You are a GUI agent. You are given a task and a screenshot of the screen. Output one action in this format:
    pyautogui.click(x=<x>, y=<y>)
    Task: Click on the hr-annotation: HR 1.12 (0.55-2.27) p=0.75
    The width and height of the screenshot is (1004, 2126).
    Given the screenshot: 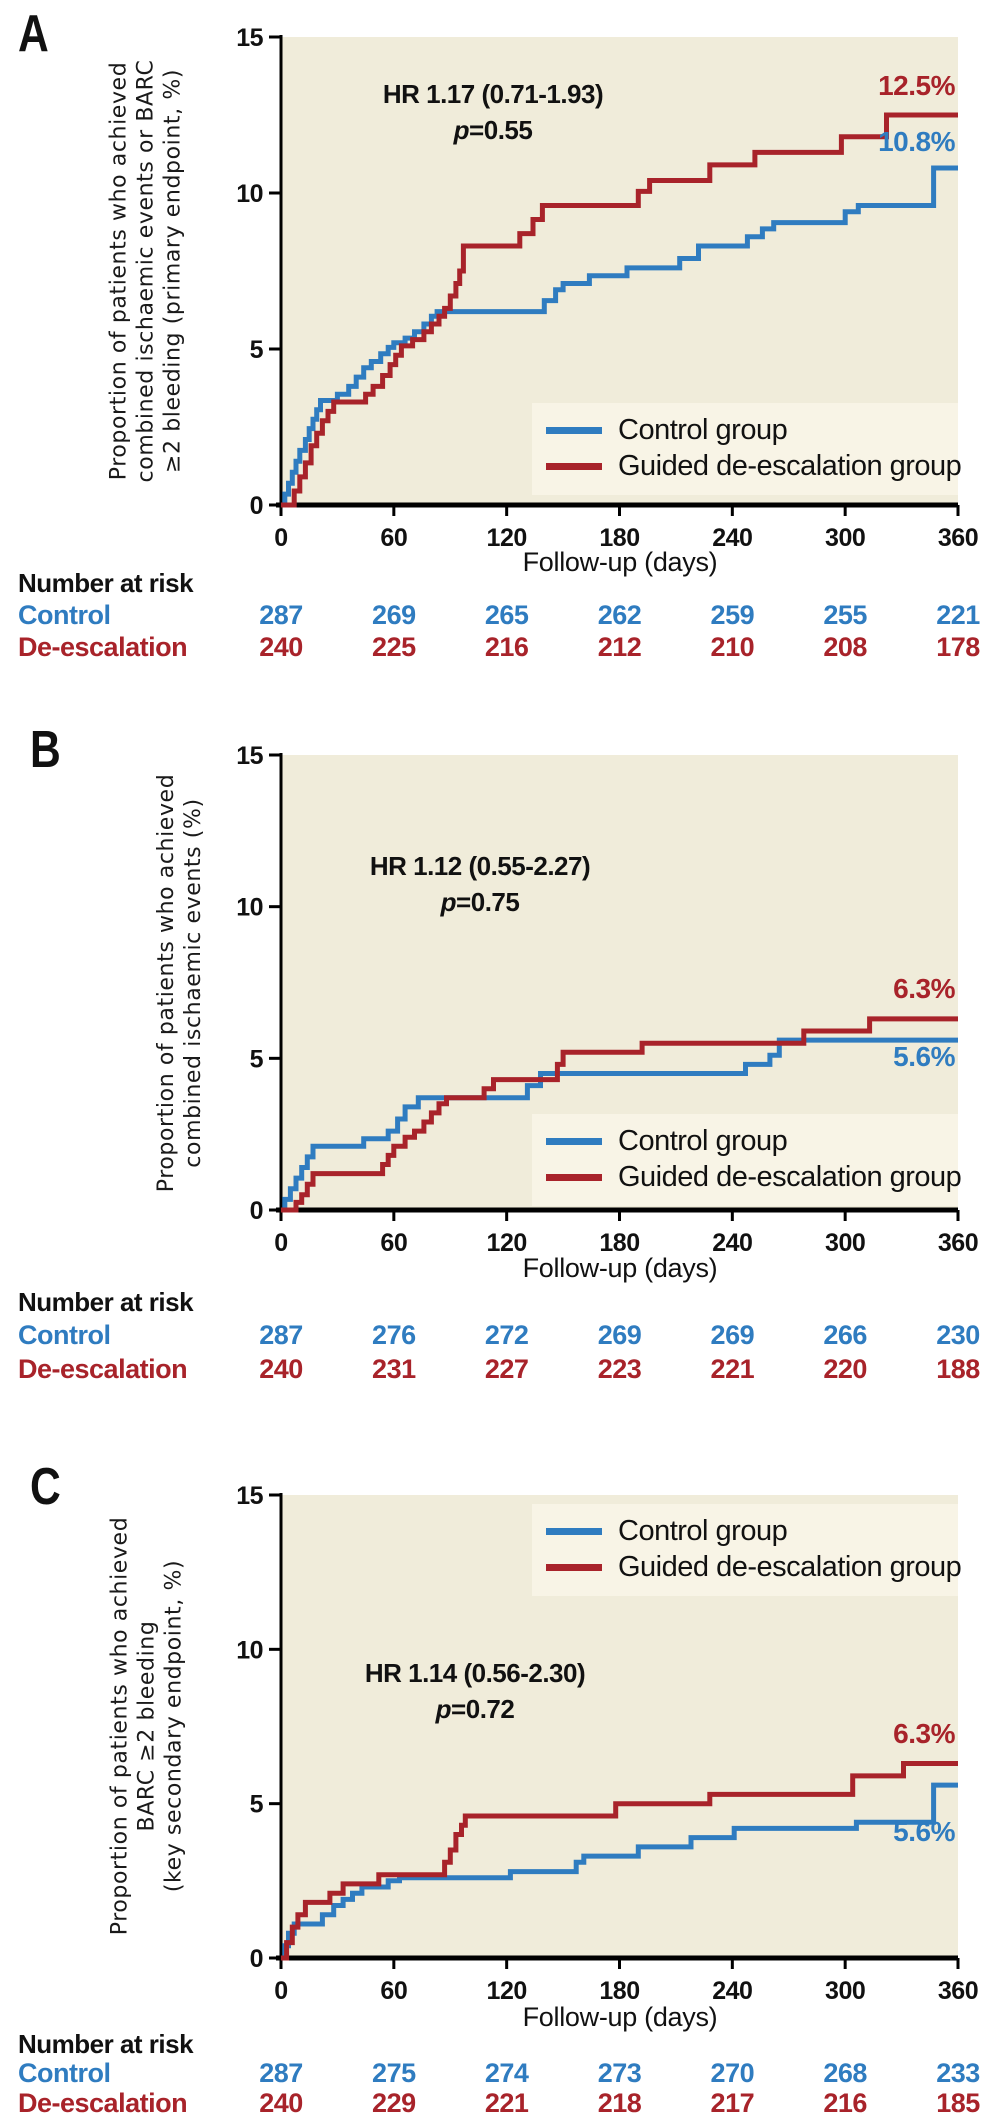 What is the action you would take?
    pyautogui.click(x=480, y=884)
    